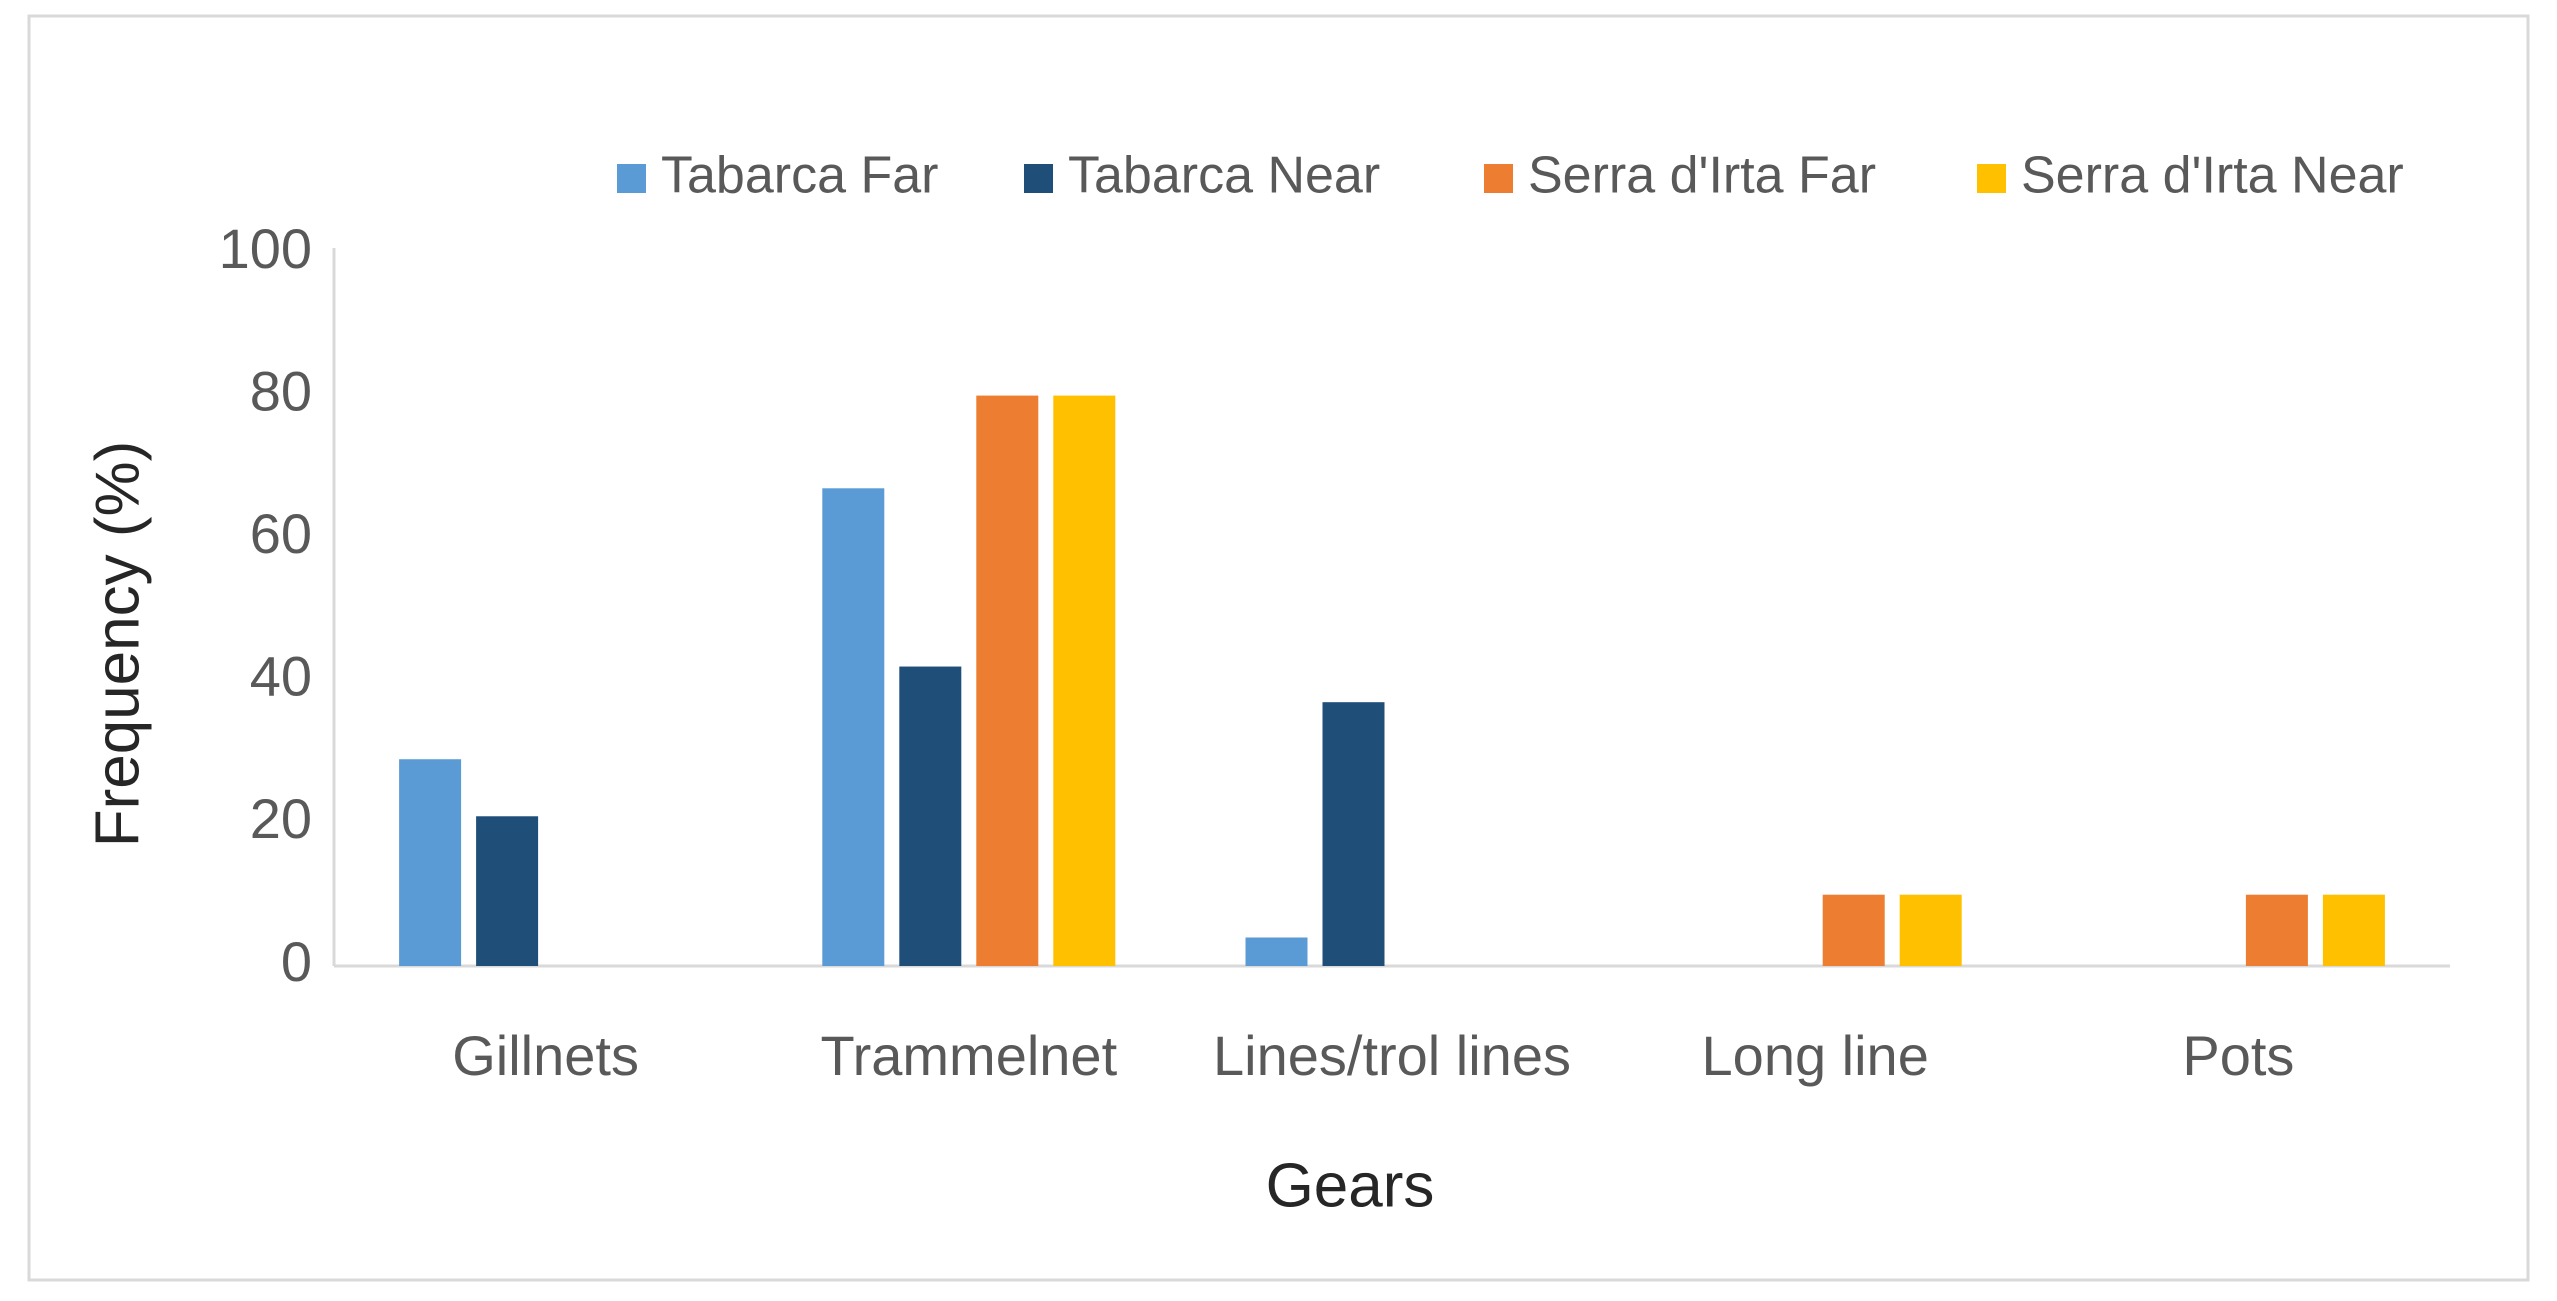 The width and height of the screenshot is (2557, 1301). What do you see at coordinates (117, 644) in the screenshot?
I see `y-axis-label: Frequency (%)` at bounding box center [117, 644].